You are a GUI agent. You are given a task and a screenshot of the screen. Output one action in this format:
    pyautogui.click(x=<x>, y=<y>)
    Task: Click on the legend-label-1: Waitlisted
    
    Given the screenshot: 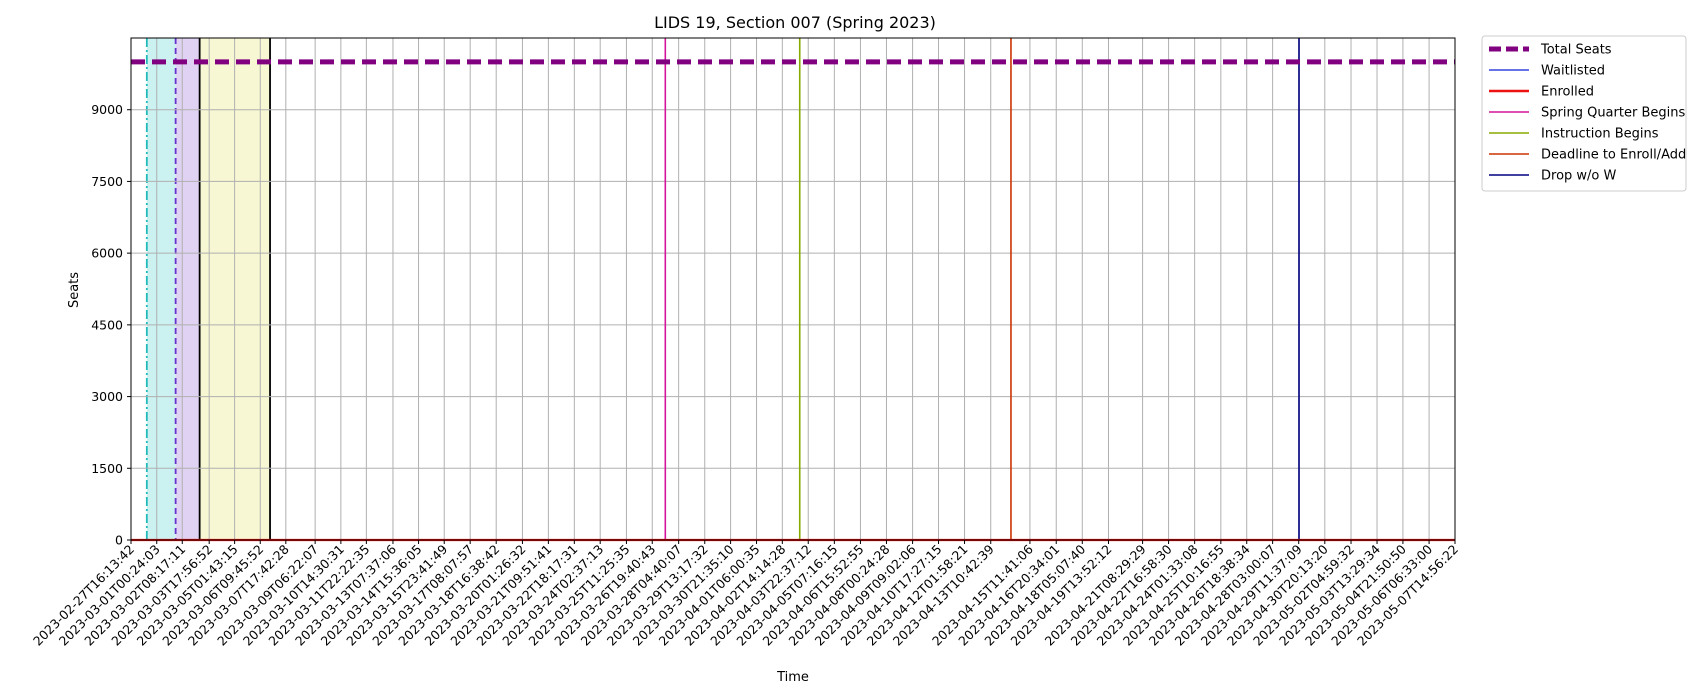 What is the action you would take?
    pyautogui.click(x=1573, y=71)
    